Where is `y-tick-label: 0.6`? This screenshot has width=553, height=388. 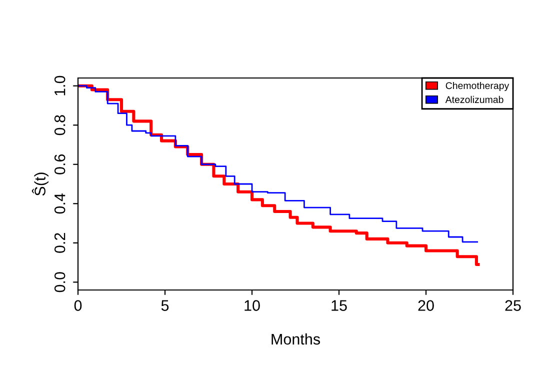 y-tick-label: 0.6 is located at coordinates (60, 164).